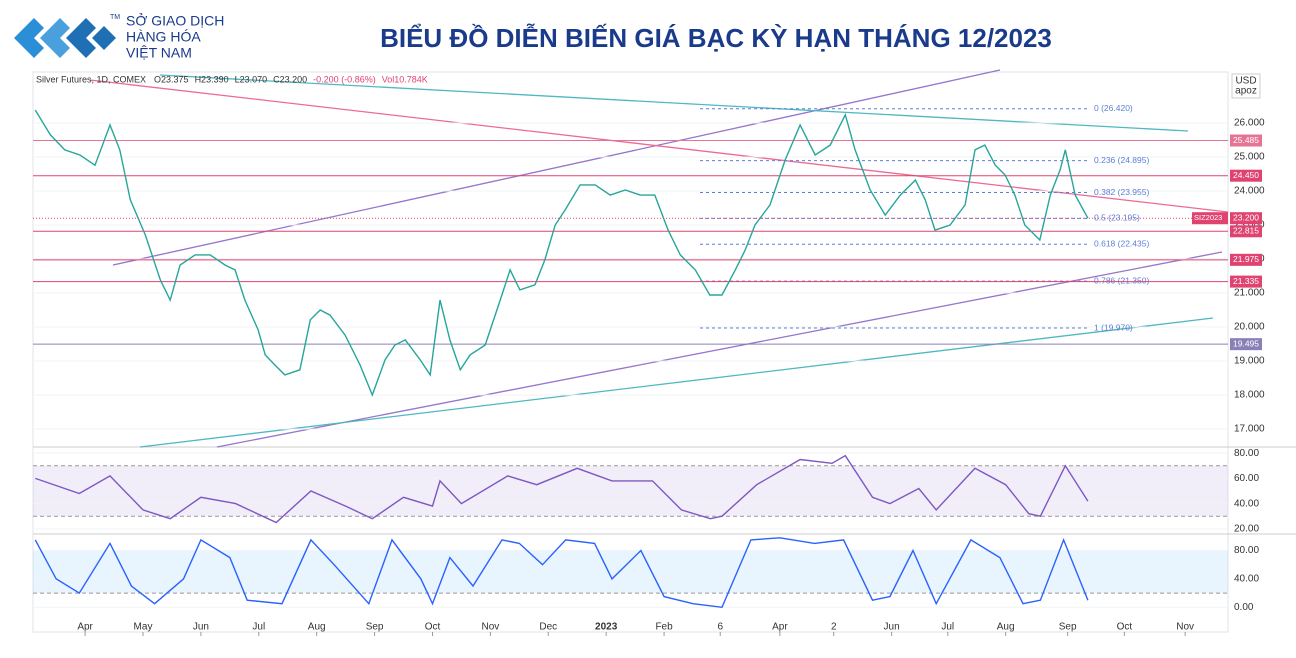 The width and height of the screenshot is (1296, 658). I want to click on x-tick-label: Feb, so click(664, 627).